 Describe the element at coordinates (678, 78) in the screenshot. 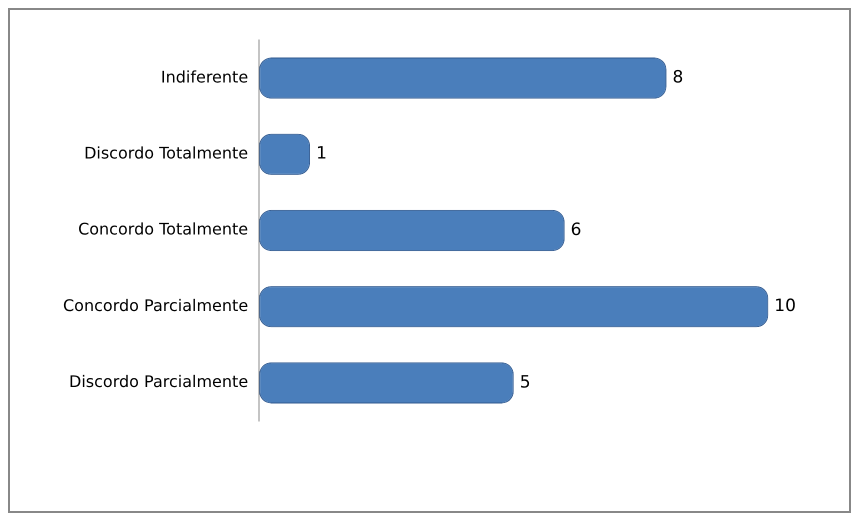

I see `data-label: 8` at that location.